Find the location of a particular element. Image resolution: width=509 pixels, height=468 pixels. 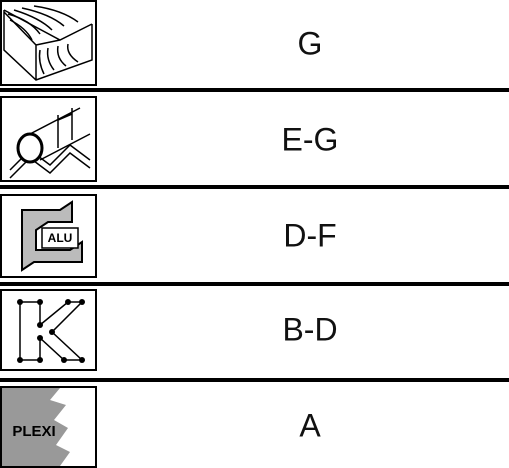

icon-text: PLEXI is located at coordinates (33, 431).